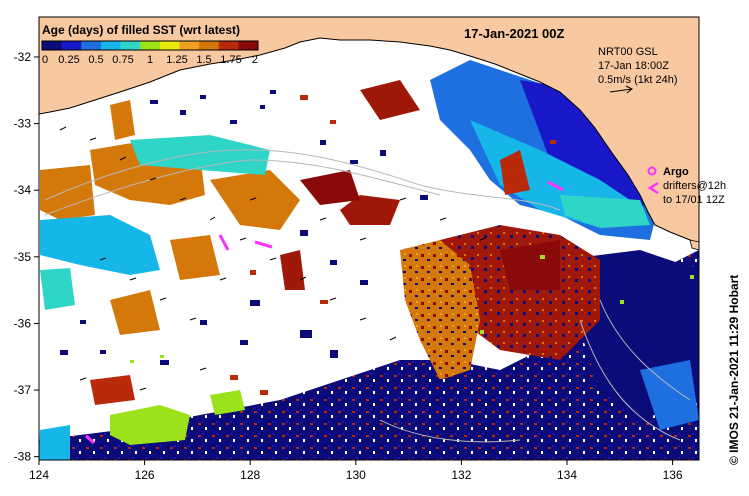  I want to click on y-tick-label: -38, so click(23, 457).